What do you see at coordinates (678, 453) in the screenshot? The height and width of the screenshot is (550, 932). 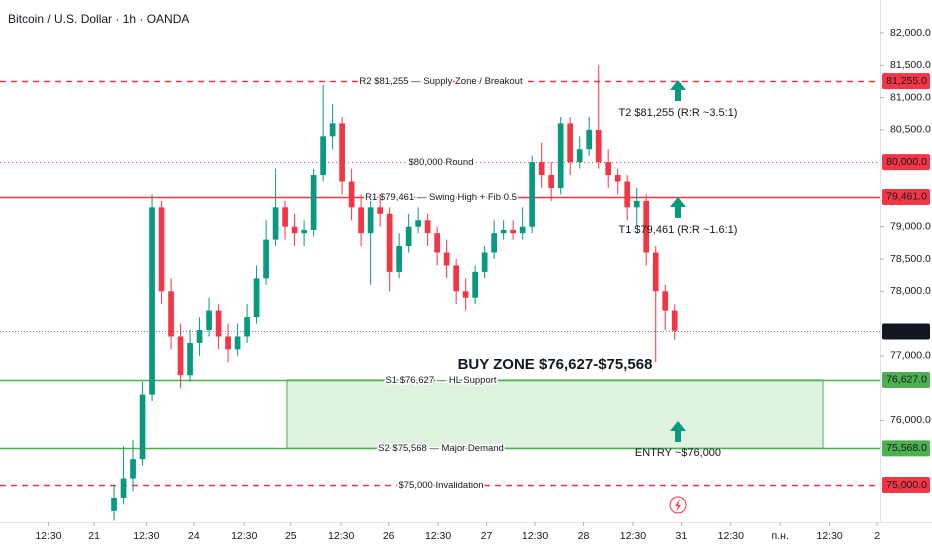 I see `annotation: ENTRY ~$76,000` at bounding box center [678, 453].